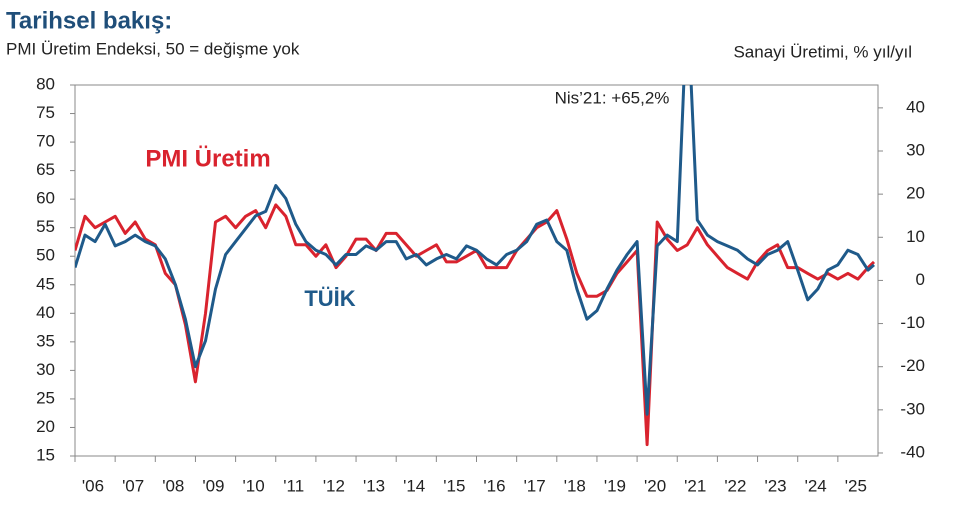  Describe the element at coordinates (173, 485) in the screenshot. I see `x-tick-label: '08` at that location.